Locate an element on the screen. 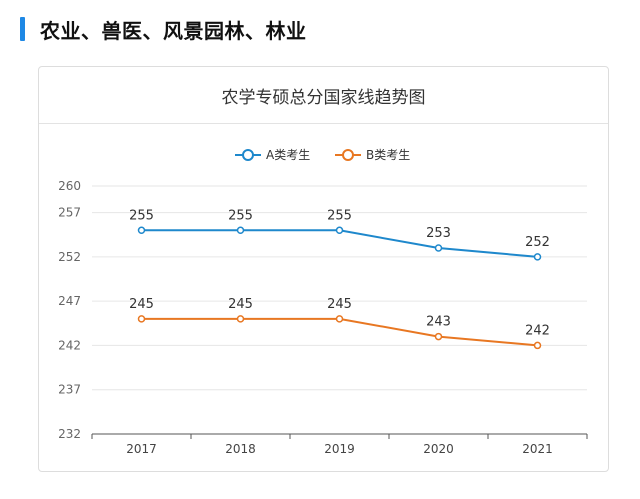 Image resolution: width=640 pixels, height=499 pixels. chart-title: 农学专硕总分国家线趋势图 is located at coordinates (323, 97).